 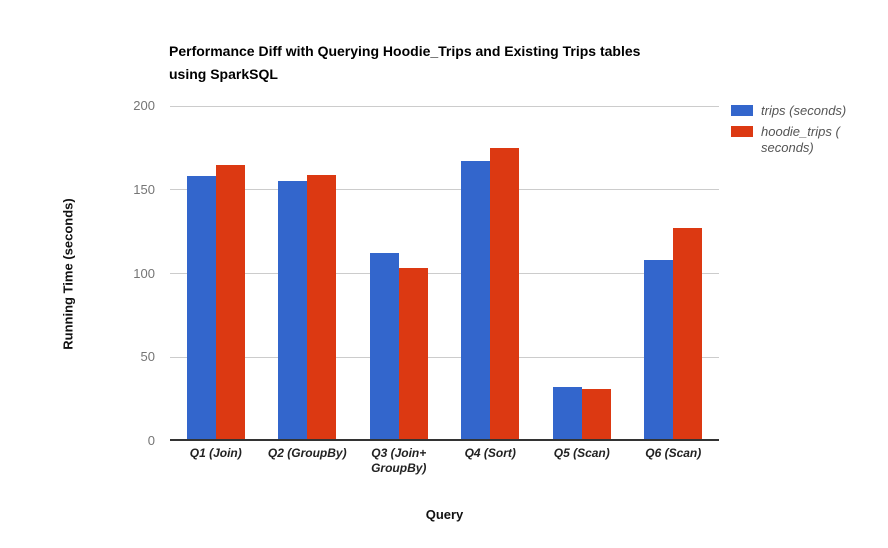 I want to click on y-tick-label: 0, so click(x=151, y=440).